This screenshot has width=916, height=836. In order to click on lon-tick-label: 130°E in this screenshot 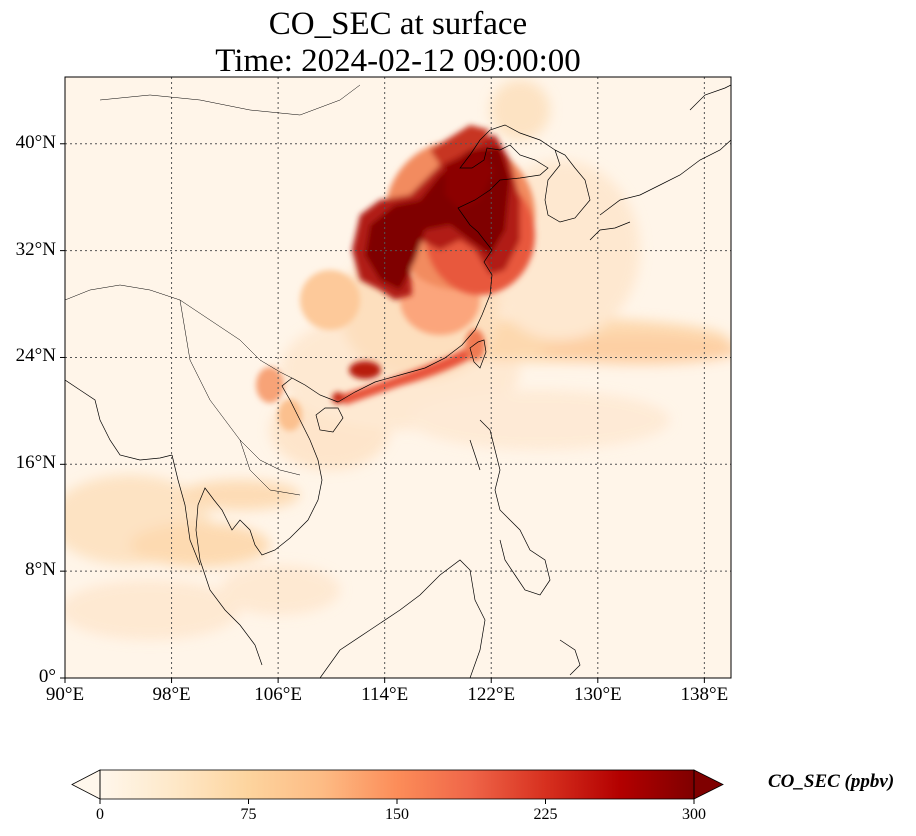, I will do `click(597, 694)`.